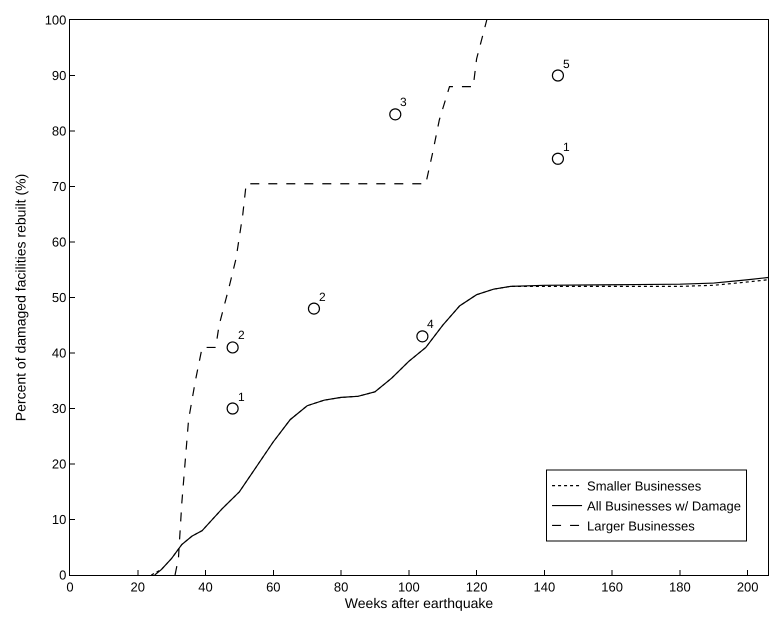 This screenshot has height=625, width=774. What do you see at coordinates (59, 242) in the screenshot?
I see `y-tick-label: 60` at bounding box center [59, 242].